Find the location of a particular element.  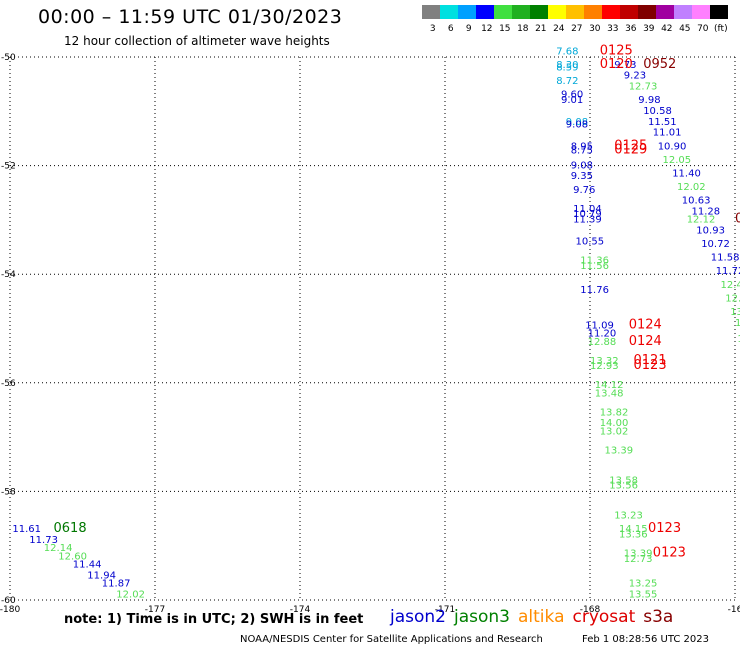

x-tick-label: -16 is located at coordinates (734, 610).